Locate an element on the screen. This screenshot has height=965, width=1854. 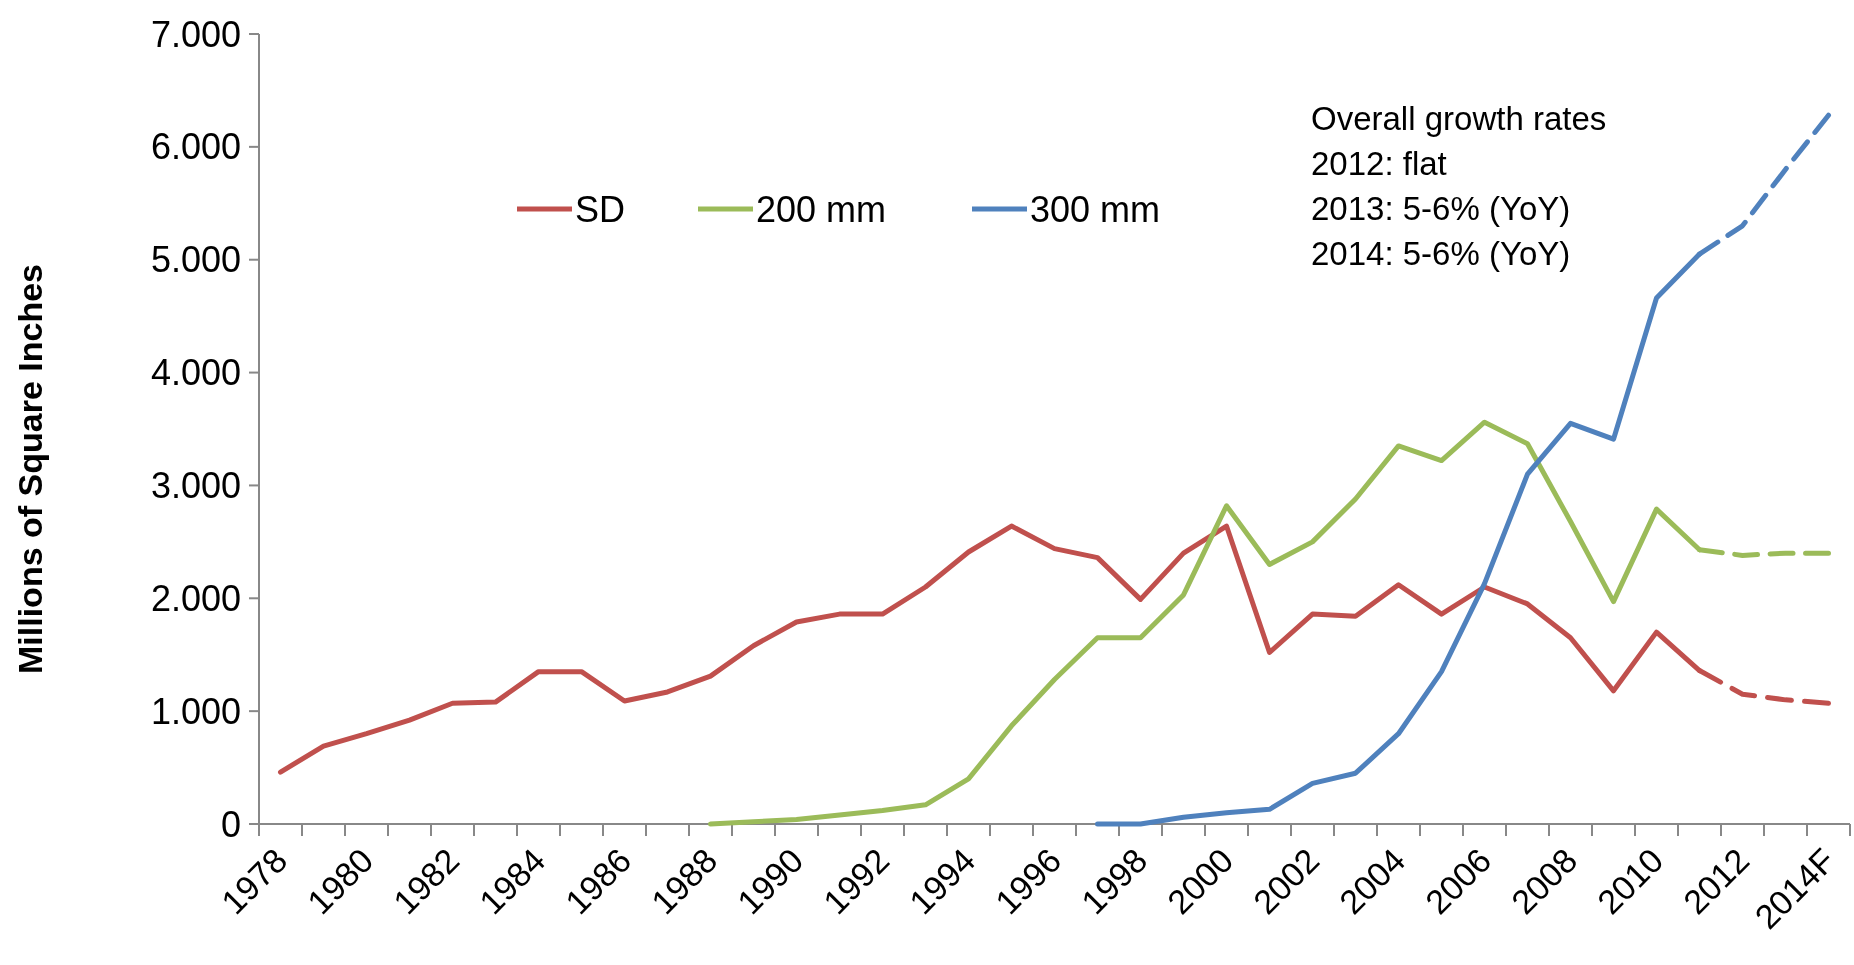
legend-label: 200 mm is located at coordinates (821, 209).